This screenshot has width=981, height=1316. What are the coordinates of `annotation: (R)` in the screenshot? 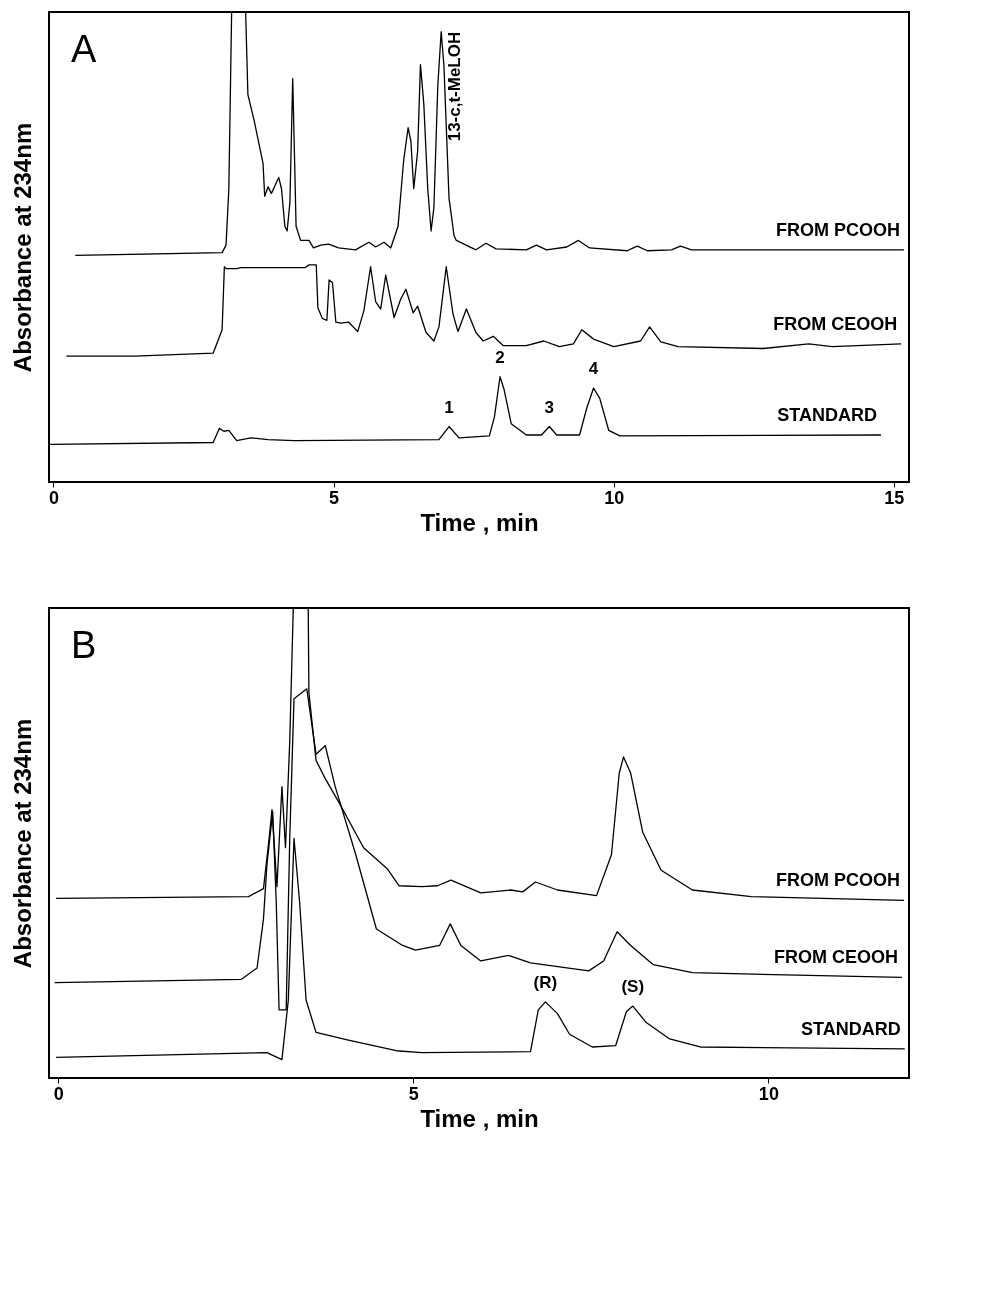 It's located at (545, 982).